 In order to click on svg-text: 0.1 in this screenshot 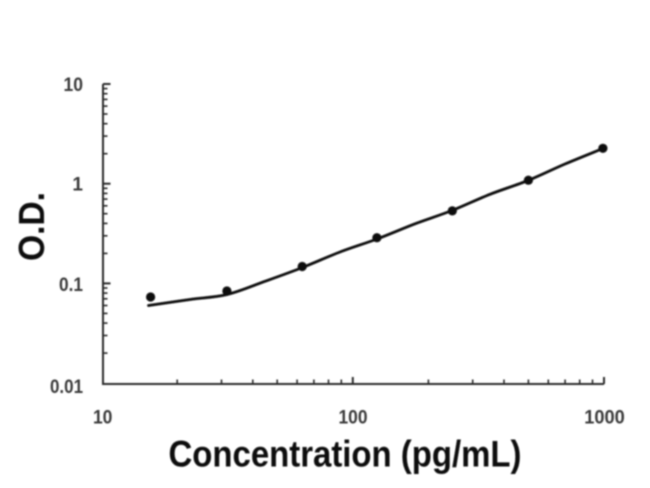, I will do `click(71, 285)`.